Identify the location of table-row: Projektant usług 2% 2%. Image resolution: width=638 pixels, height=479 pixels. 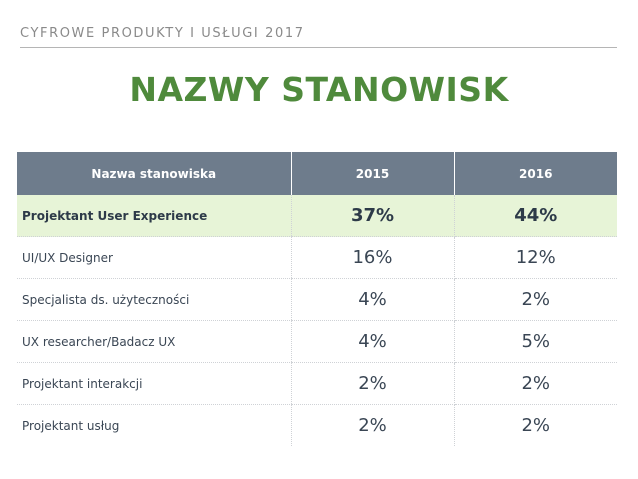
(317, 425).